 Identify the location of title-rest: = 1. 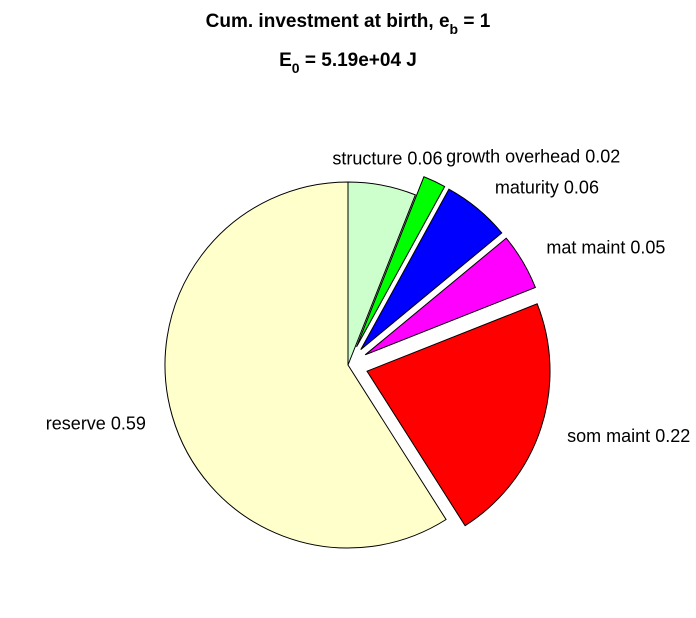
(474, 21).